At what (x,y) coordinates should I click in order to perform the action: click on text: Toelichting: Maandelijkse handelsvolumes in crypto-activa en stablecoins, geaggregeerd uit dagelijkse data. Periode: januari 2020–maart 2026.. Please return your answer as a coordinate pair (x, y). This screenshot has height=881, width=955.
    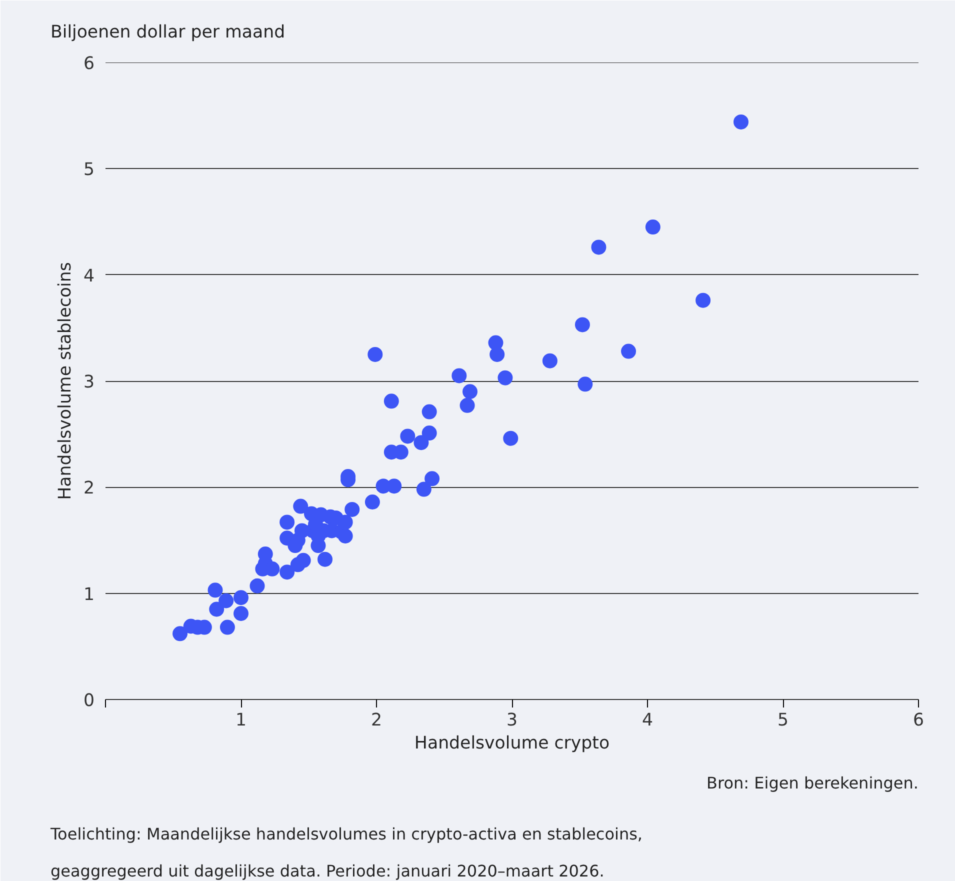
    Looking at the image, I should click on (346, 852).